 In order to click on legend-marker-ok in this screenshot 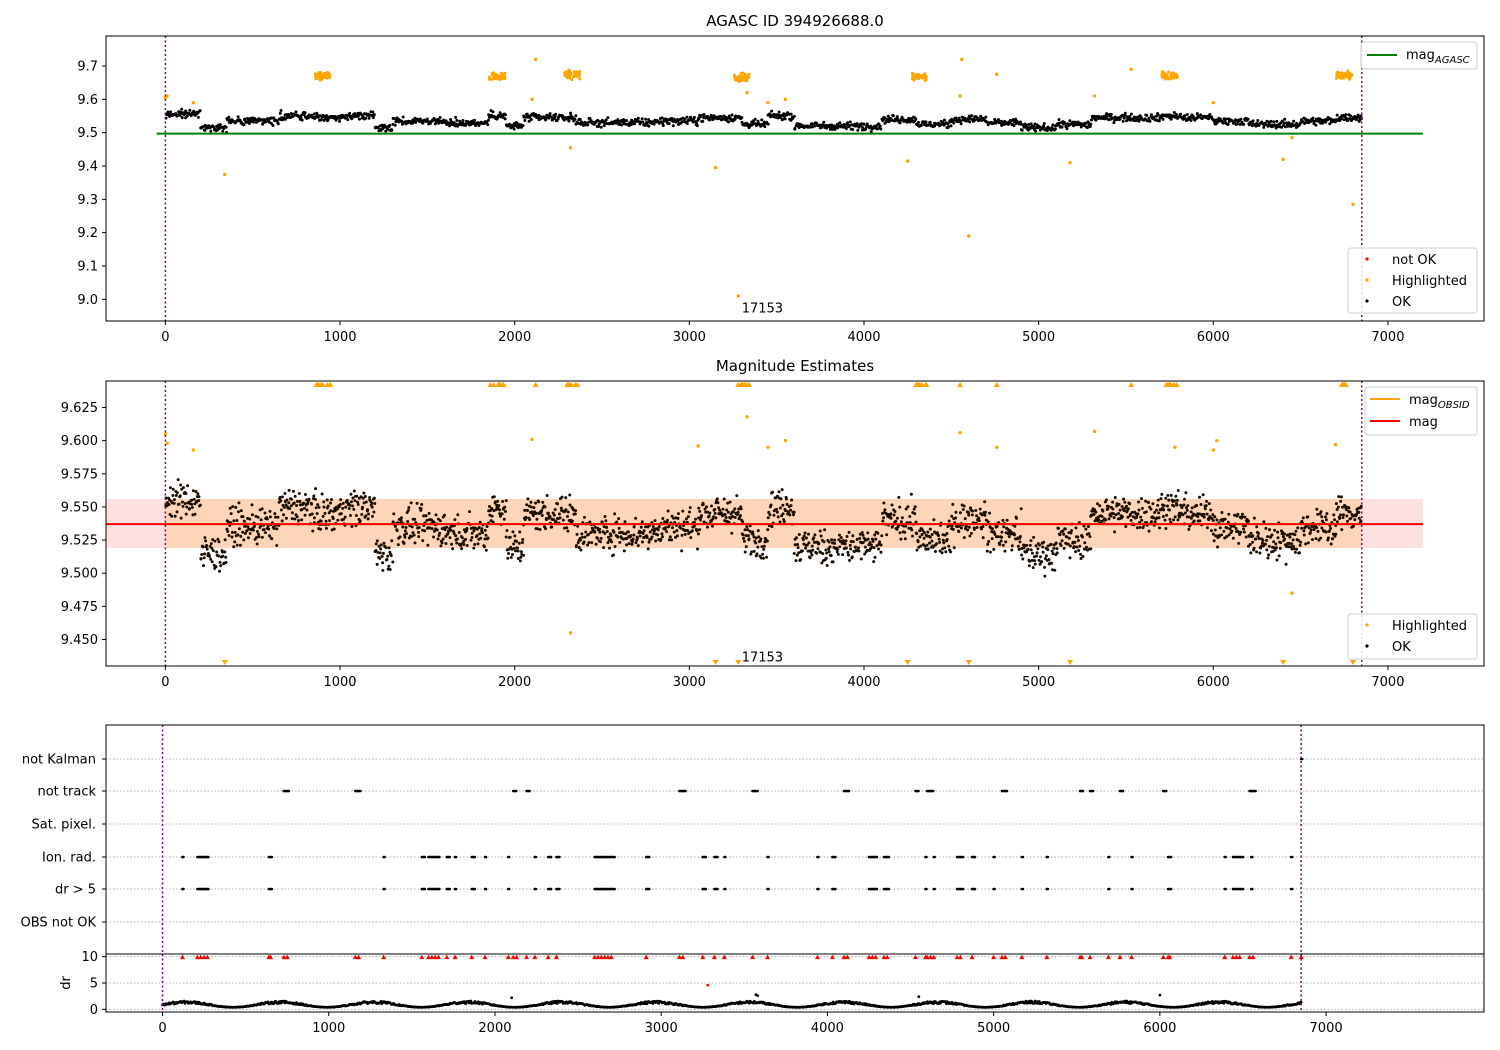, I will do `click(1367, 301)`.